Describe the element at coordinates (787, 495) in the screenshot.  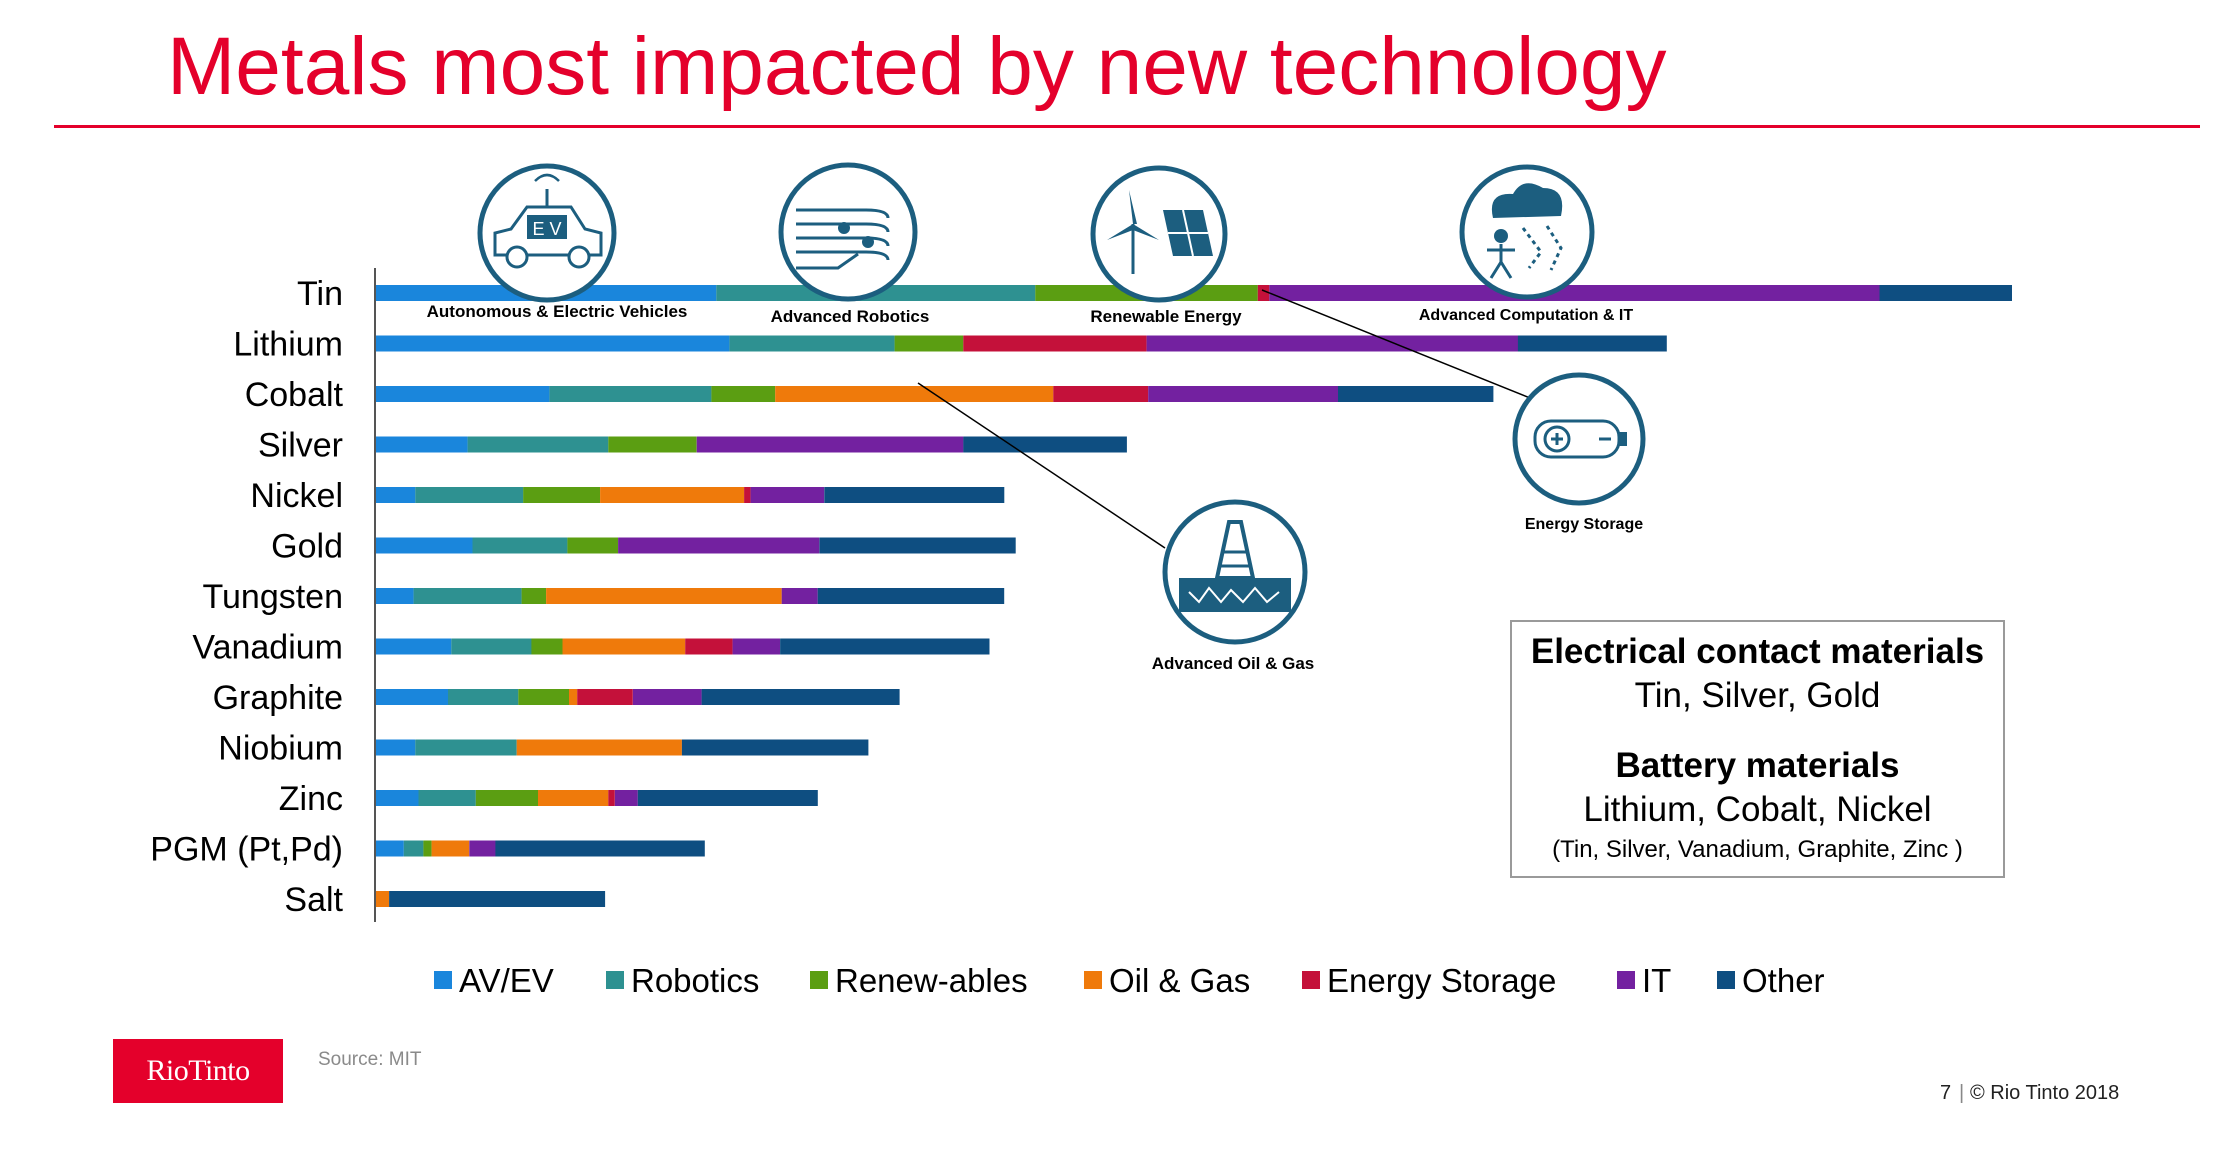
I see `bar-segment-nickel-it` at that location.